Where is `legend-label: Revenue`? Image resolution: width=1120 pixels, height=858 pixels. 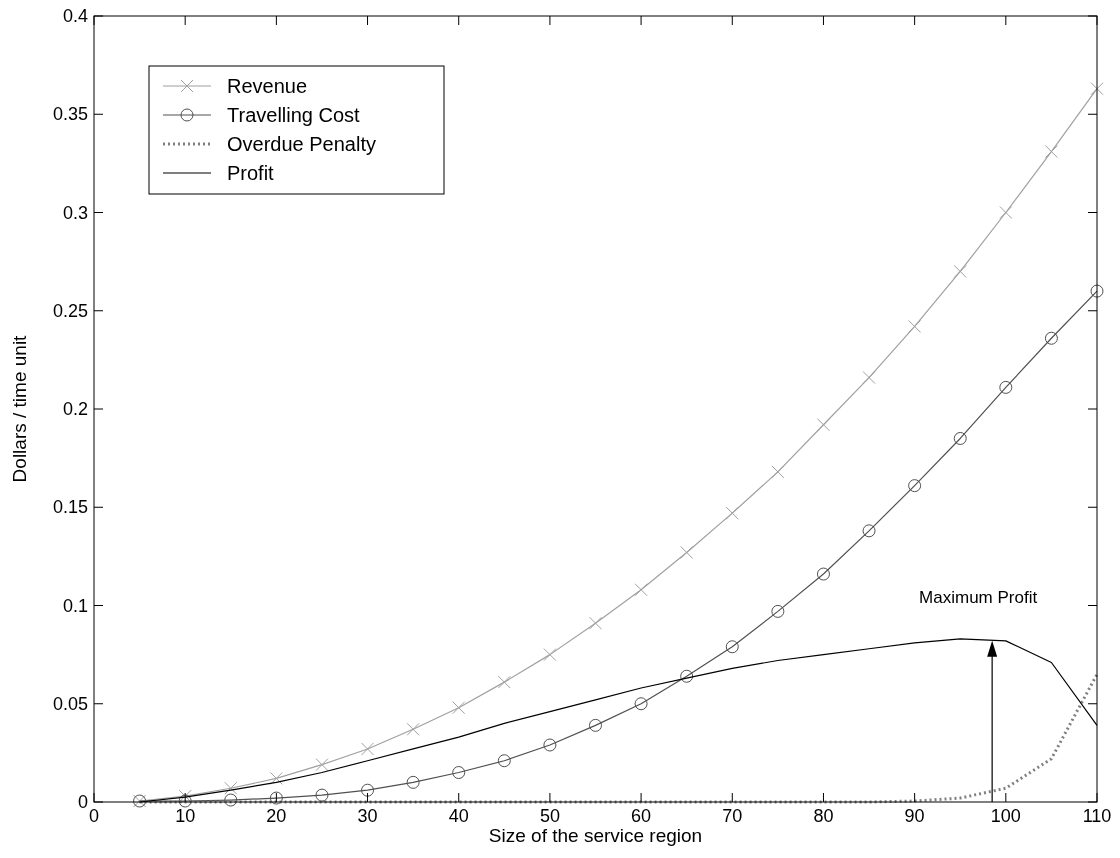 legend-label: Revenue is located at coordinates (267, 86).